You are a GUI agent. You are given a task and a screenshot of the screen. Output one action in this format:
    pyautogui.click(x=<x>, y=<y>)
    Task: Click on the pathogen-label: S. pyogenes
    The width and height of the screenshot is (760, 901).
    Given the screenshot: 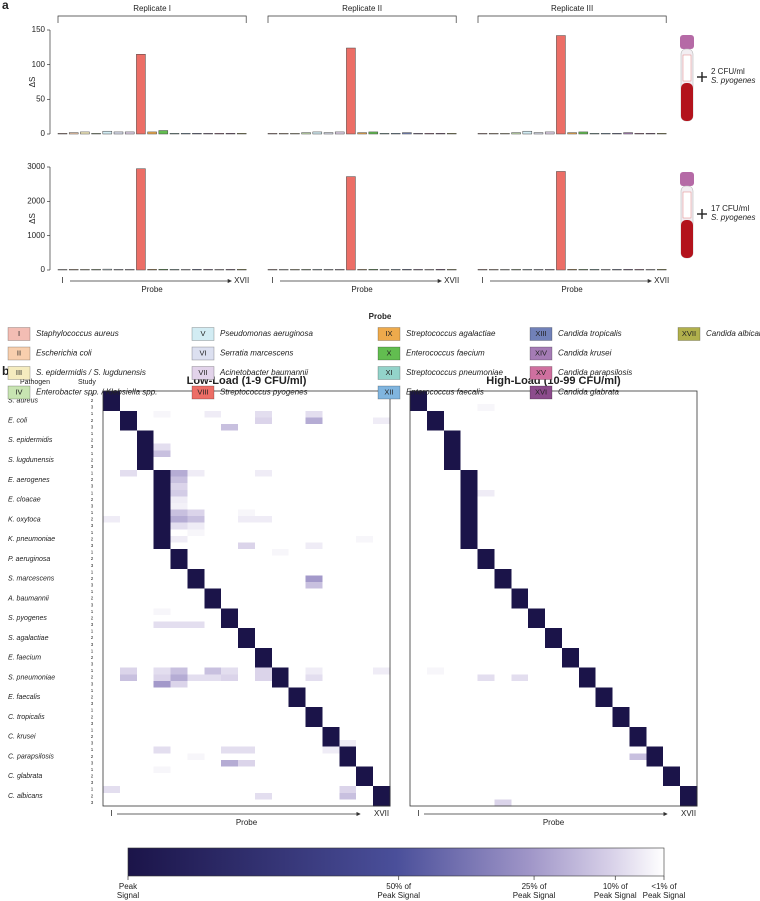 What is the action you would take?
    pyautogui.click(x=27, y=618)
    